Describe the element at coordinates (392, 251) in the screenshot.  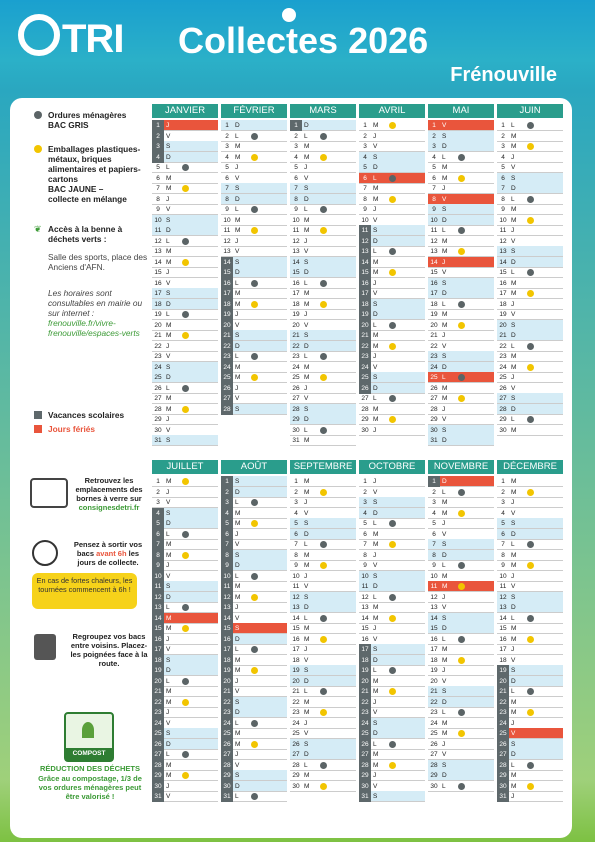
I see `day-row: 13 L` at that location.